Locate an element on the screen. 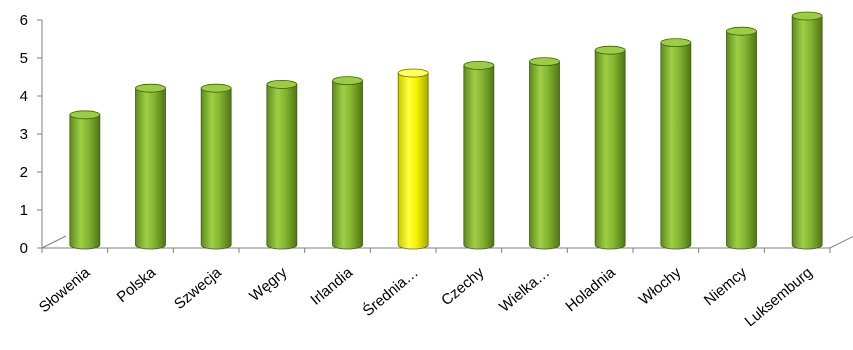  y-tick-label: 2 is located at coordinates (24, 172).